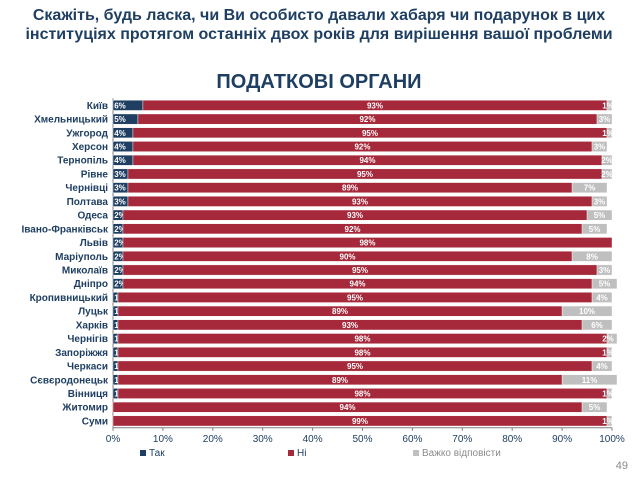 This screenshot has width=638, height=479. Describe the element at coordinates (84, 408) in the screenshot. I see `category-label: Житомир` at that location.